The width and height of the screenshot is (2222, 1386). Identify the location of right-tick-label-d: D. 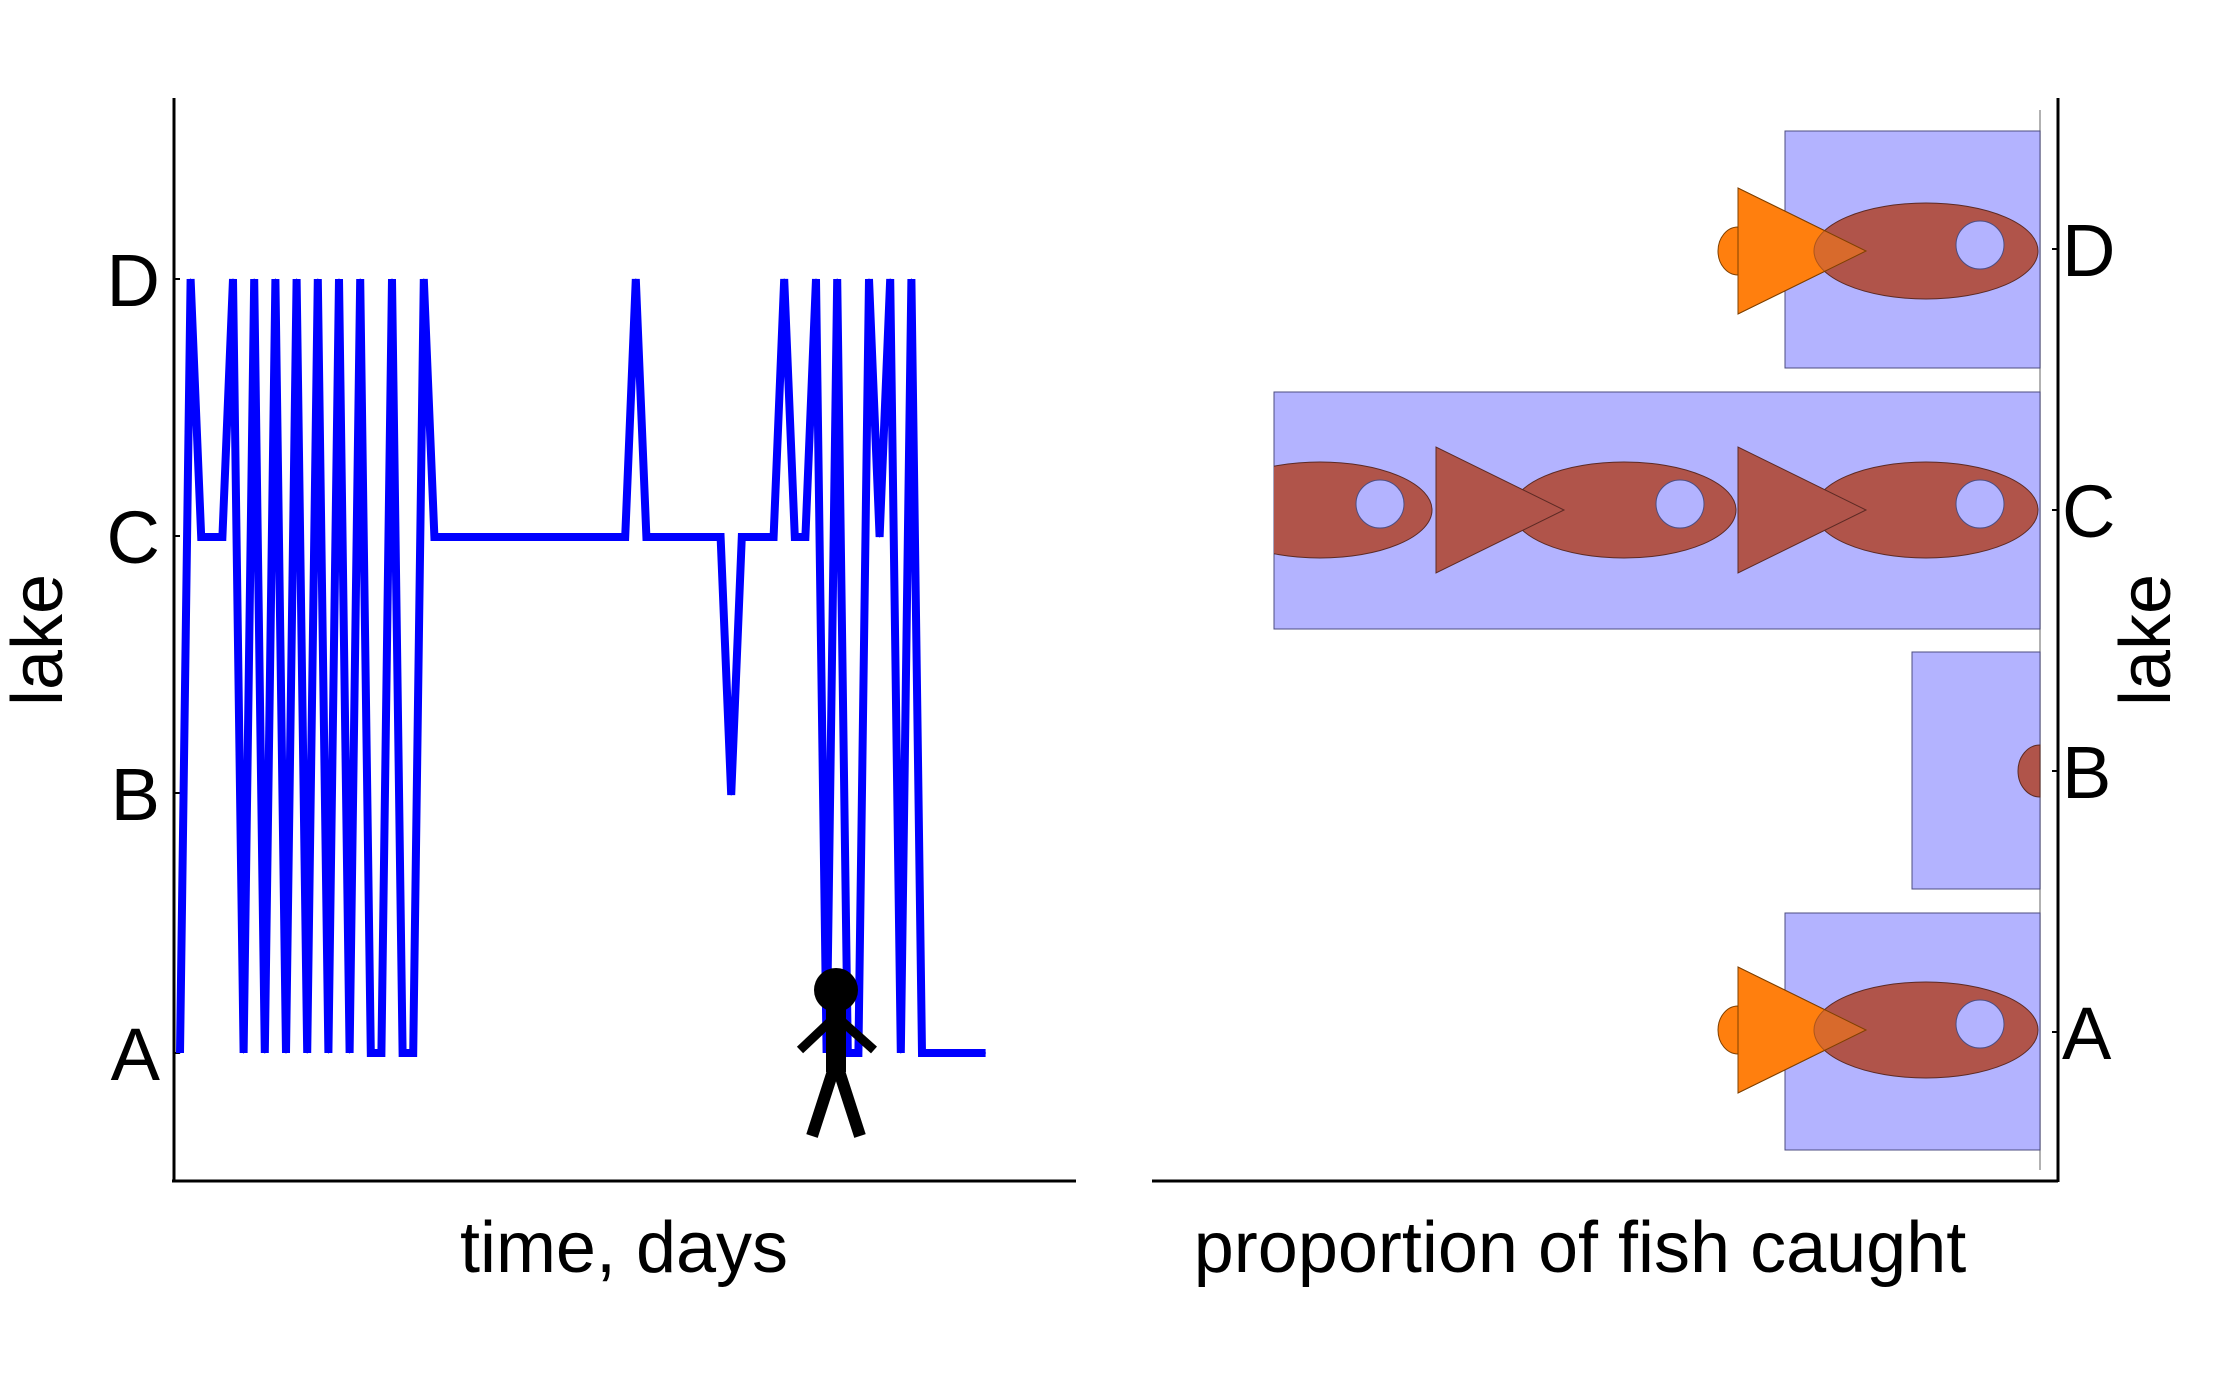
(2088, 250).